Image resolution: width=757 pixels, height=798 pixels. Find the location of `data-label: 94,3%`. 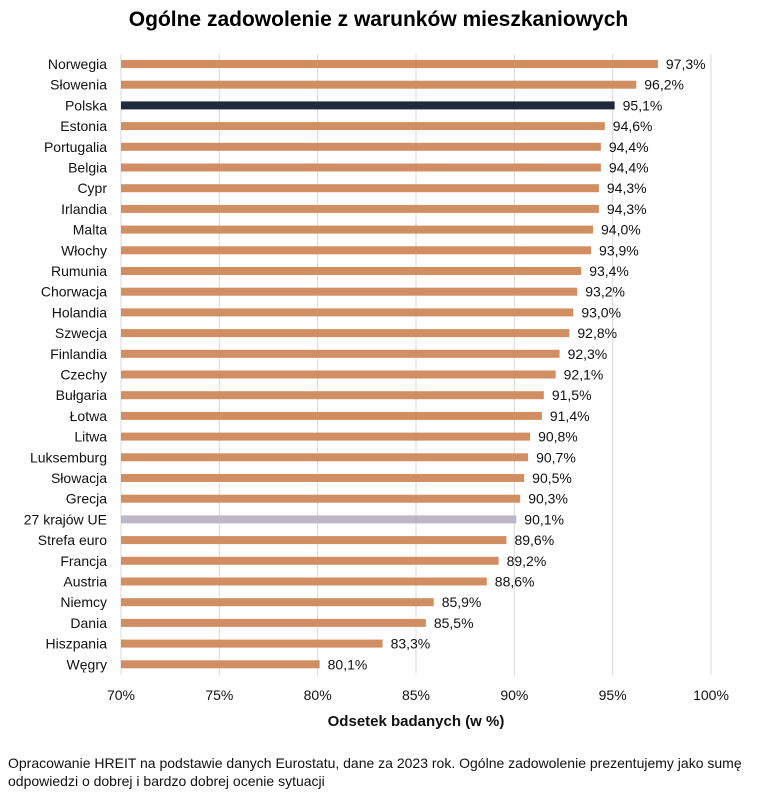

data-label: 94,3% is located at coordinates (627, 188).